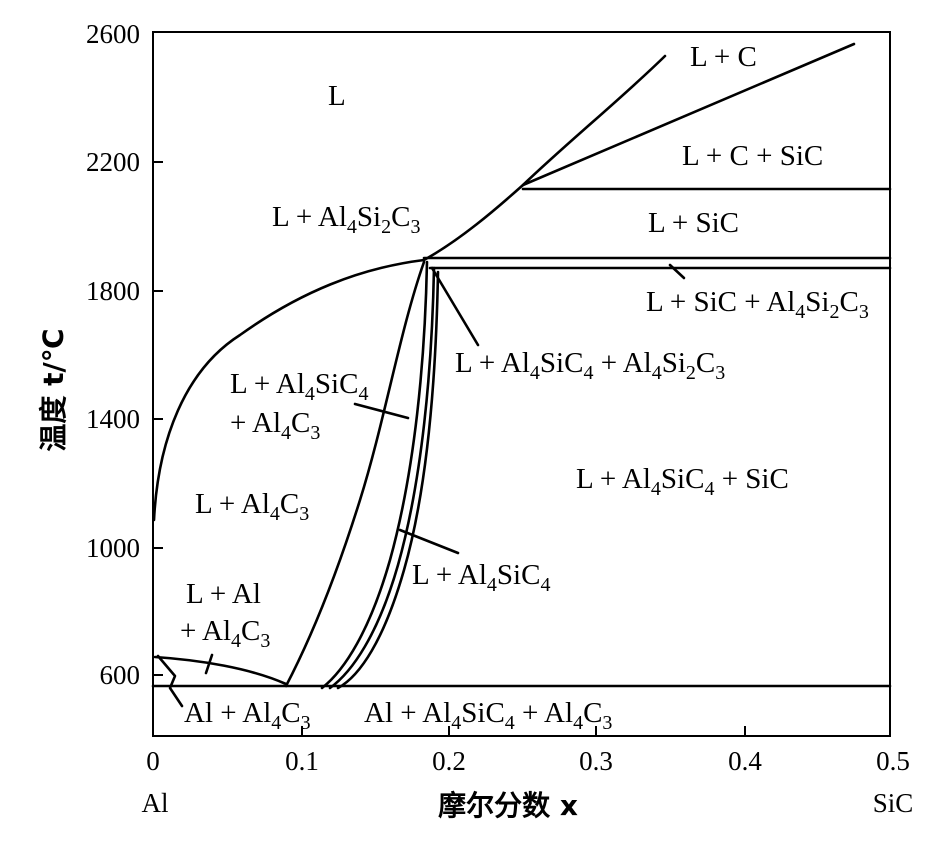  What do you see at coordinates (723, 57) in the screenshot?
I see `label-L-C: L + C` at bounding box center [723, 57].